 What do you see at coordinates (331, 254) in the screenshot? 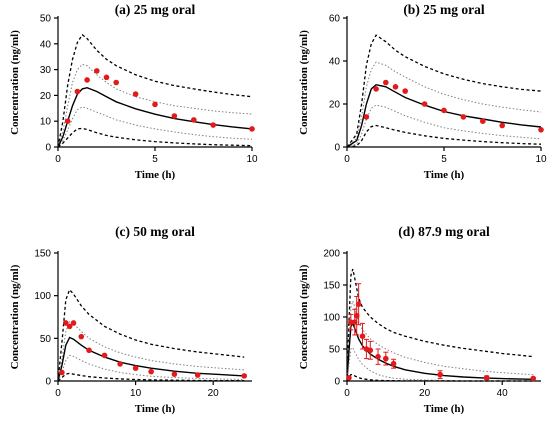
I see `y-tick-label: 200` at bounding box center [331, 254].